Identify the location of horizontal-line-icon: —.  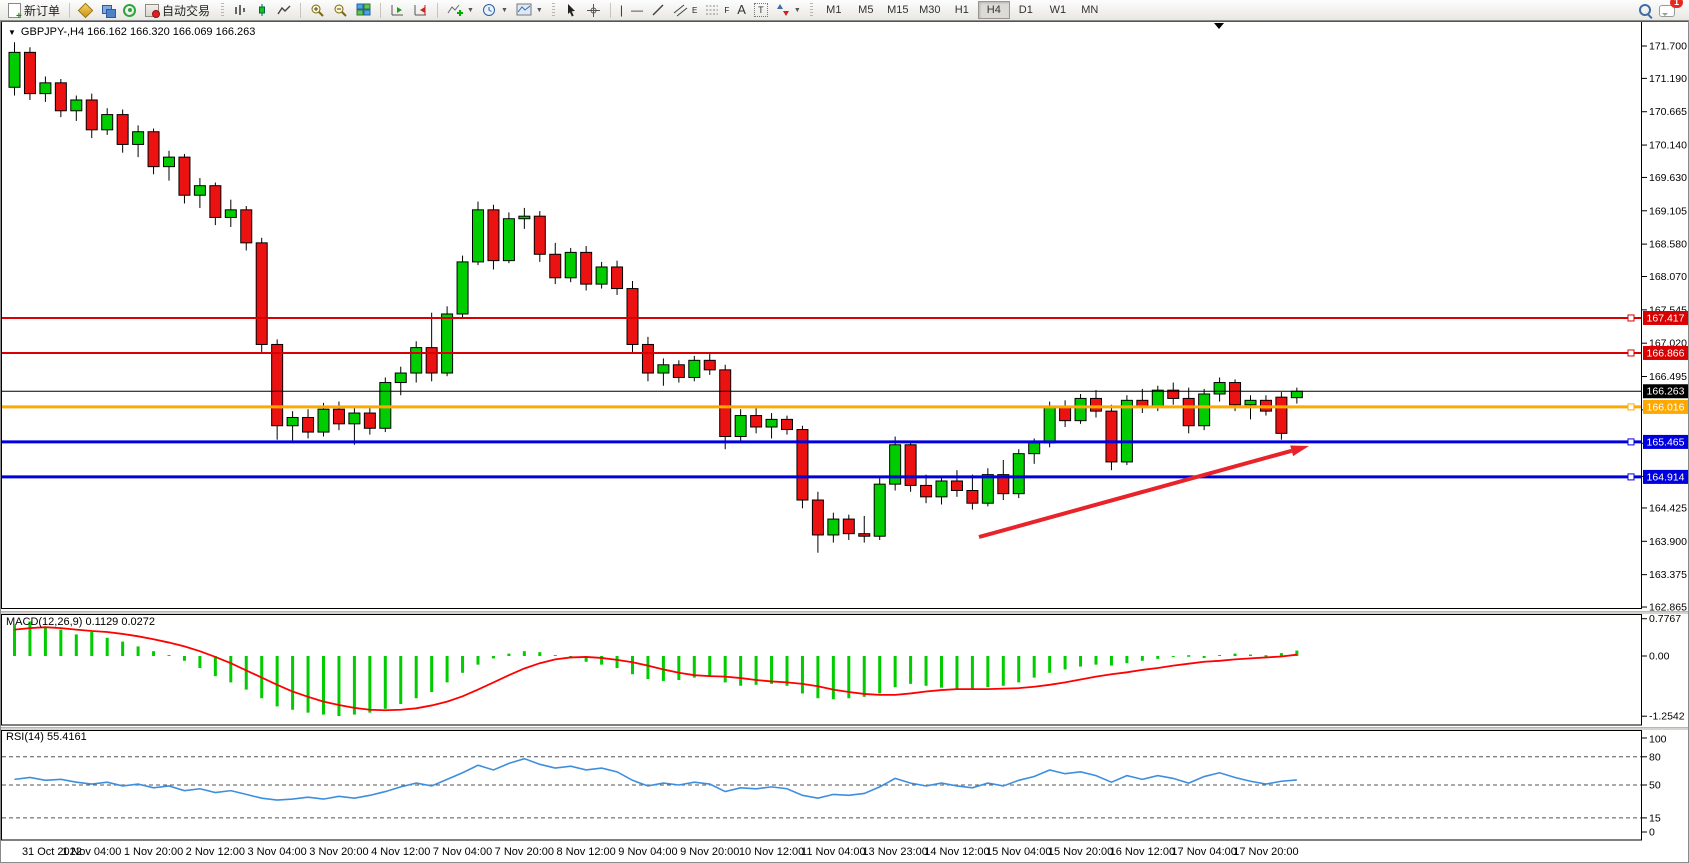
(636, 10).